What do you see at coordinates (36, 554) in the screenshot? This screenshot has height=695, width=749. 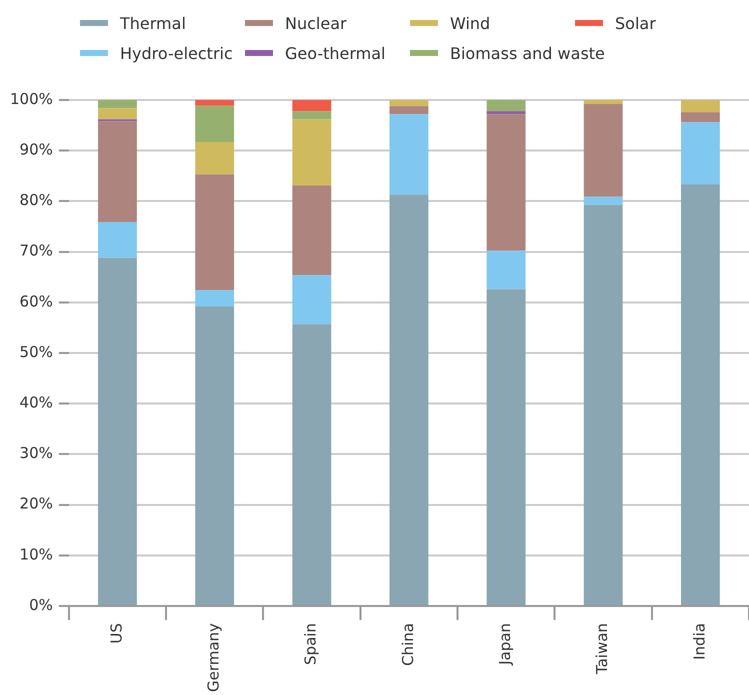 I see `y-tick-label: 10%` at bounding box center [36, 554].